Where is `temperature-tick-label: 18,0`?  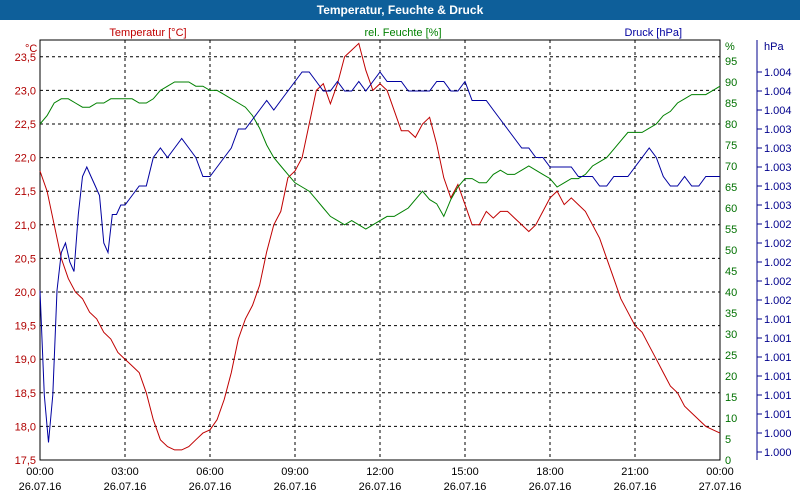
temperature-tick-label: 18,0 is located at coordinates (25, 427).